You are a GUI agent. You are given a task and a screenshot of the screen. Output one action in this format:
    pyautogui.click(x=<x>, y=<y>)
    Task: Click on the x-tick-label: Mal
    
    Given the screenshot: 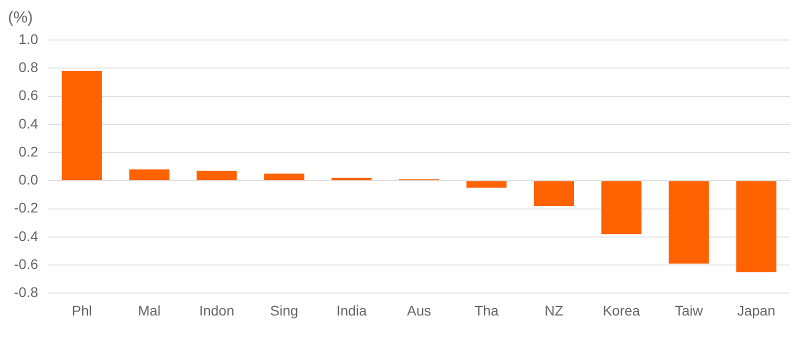 What is the action you would take?
    pyautogui.click(x=149, y=310)
    